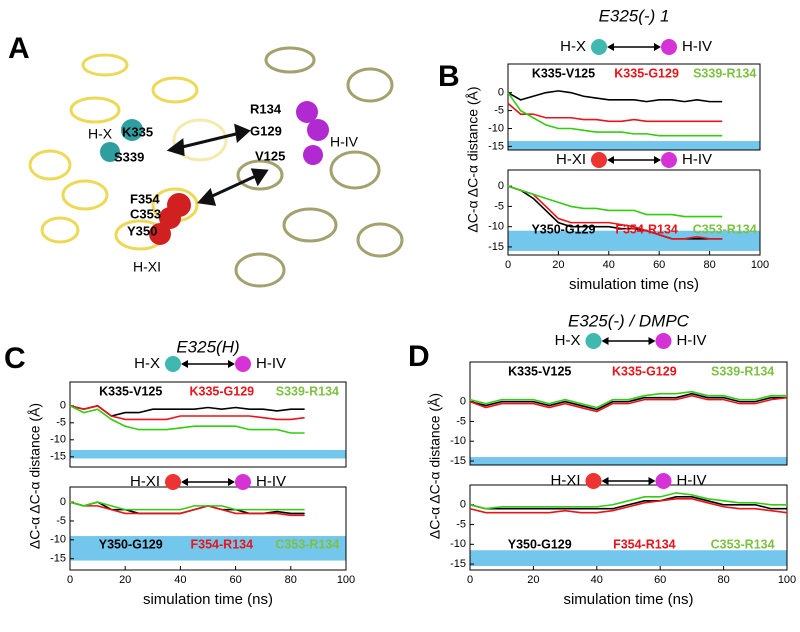 Image resolution: width=800 pixels, height=632 pixels. Describe the element at coordinates (266, 130) in the screenshot. I see `structure-label: G129` at that location.